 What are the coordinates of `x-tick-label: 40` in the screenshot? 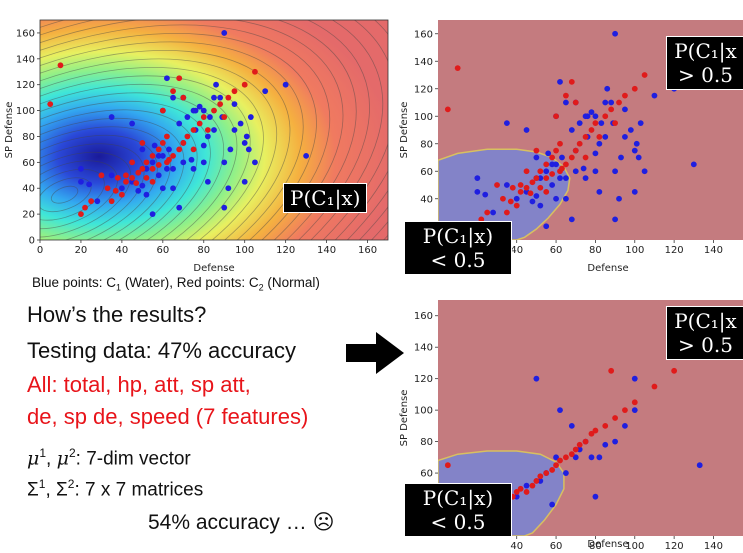 It's located at (516, 250).